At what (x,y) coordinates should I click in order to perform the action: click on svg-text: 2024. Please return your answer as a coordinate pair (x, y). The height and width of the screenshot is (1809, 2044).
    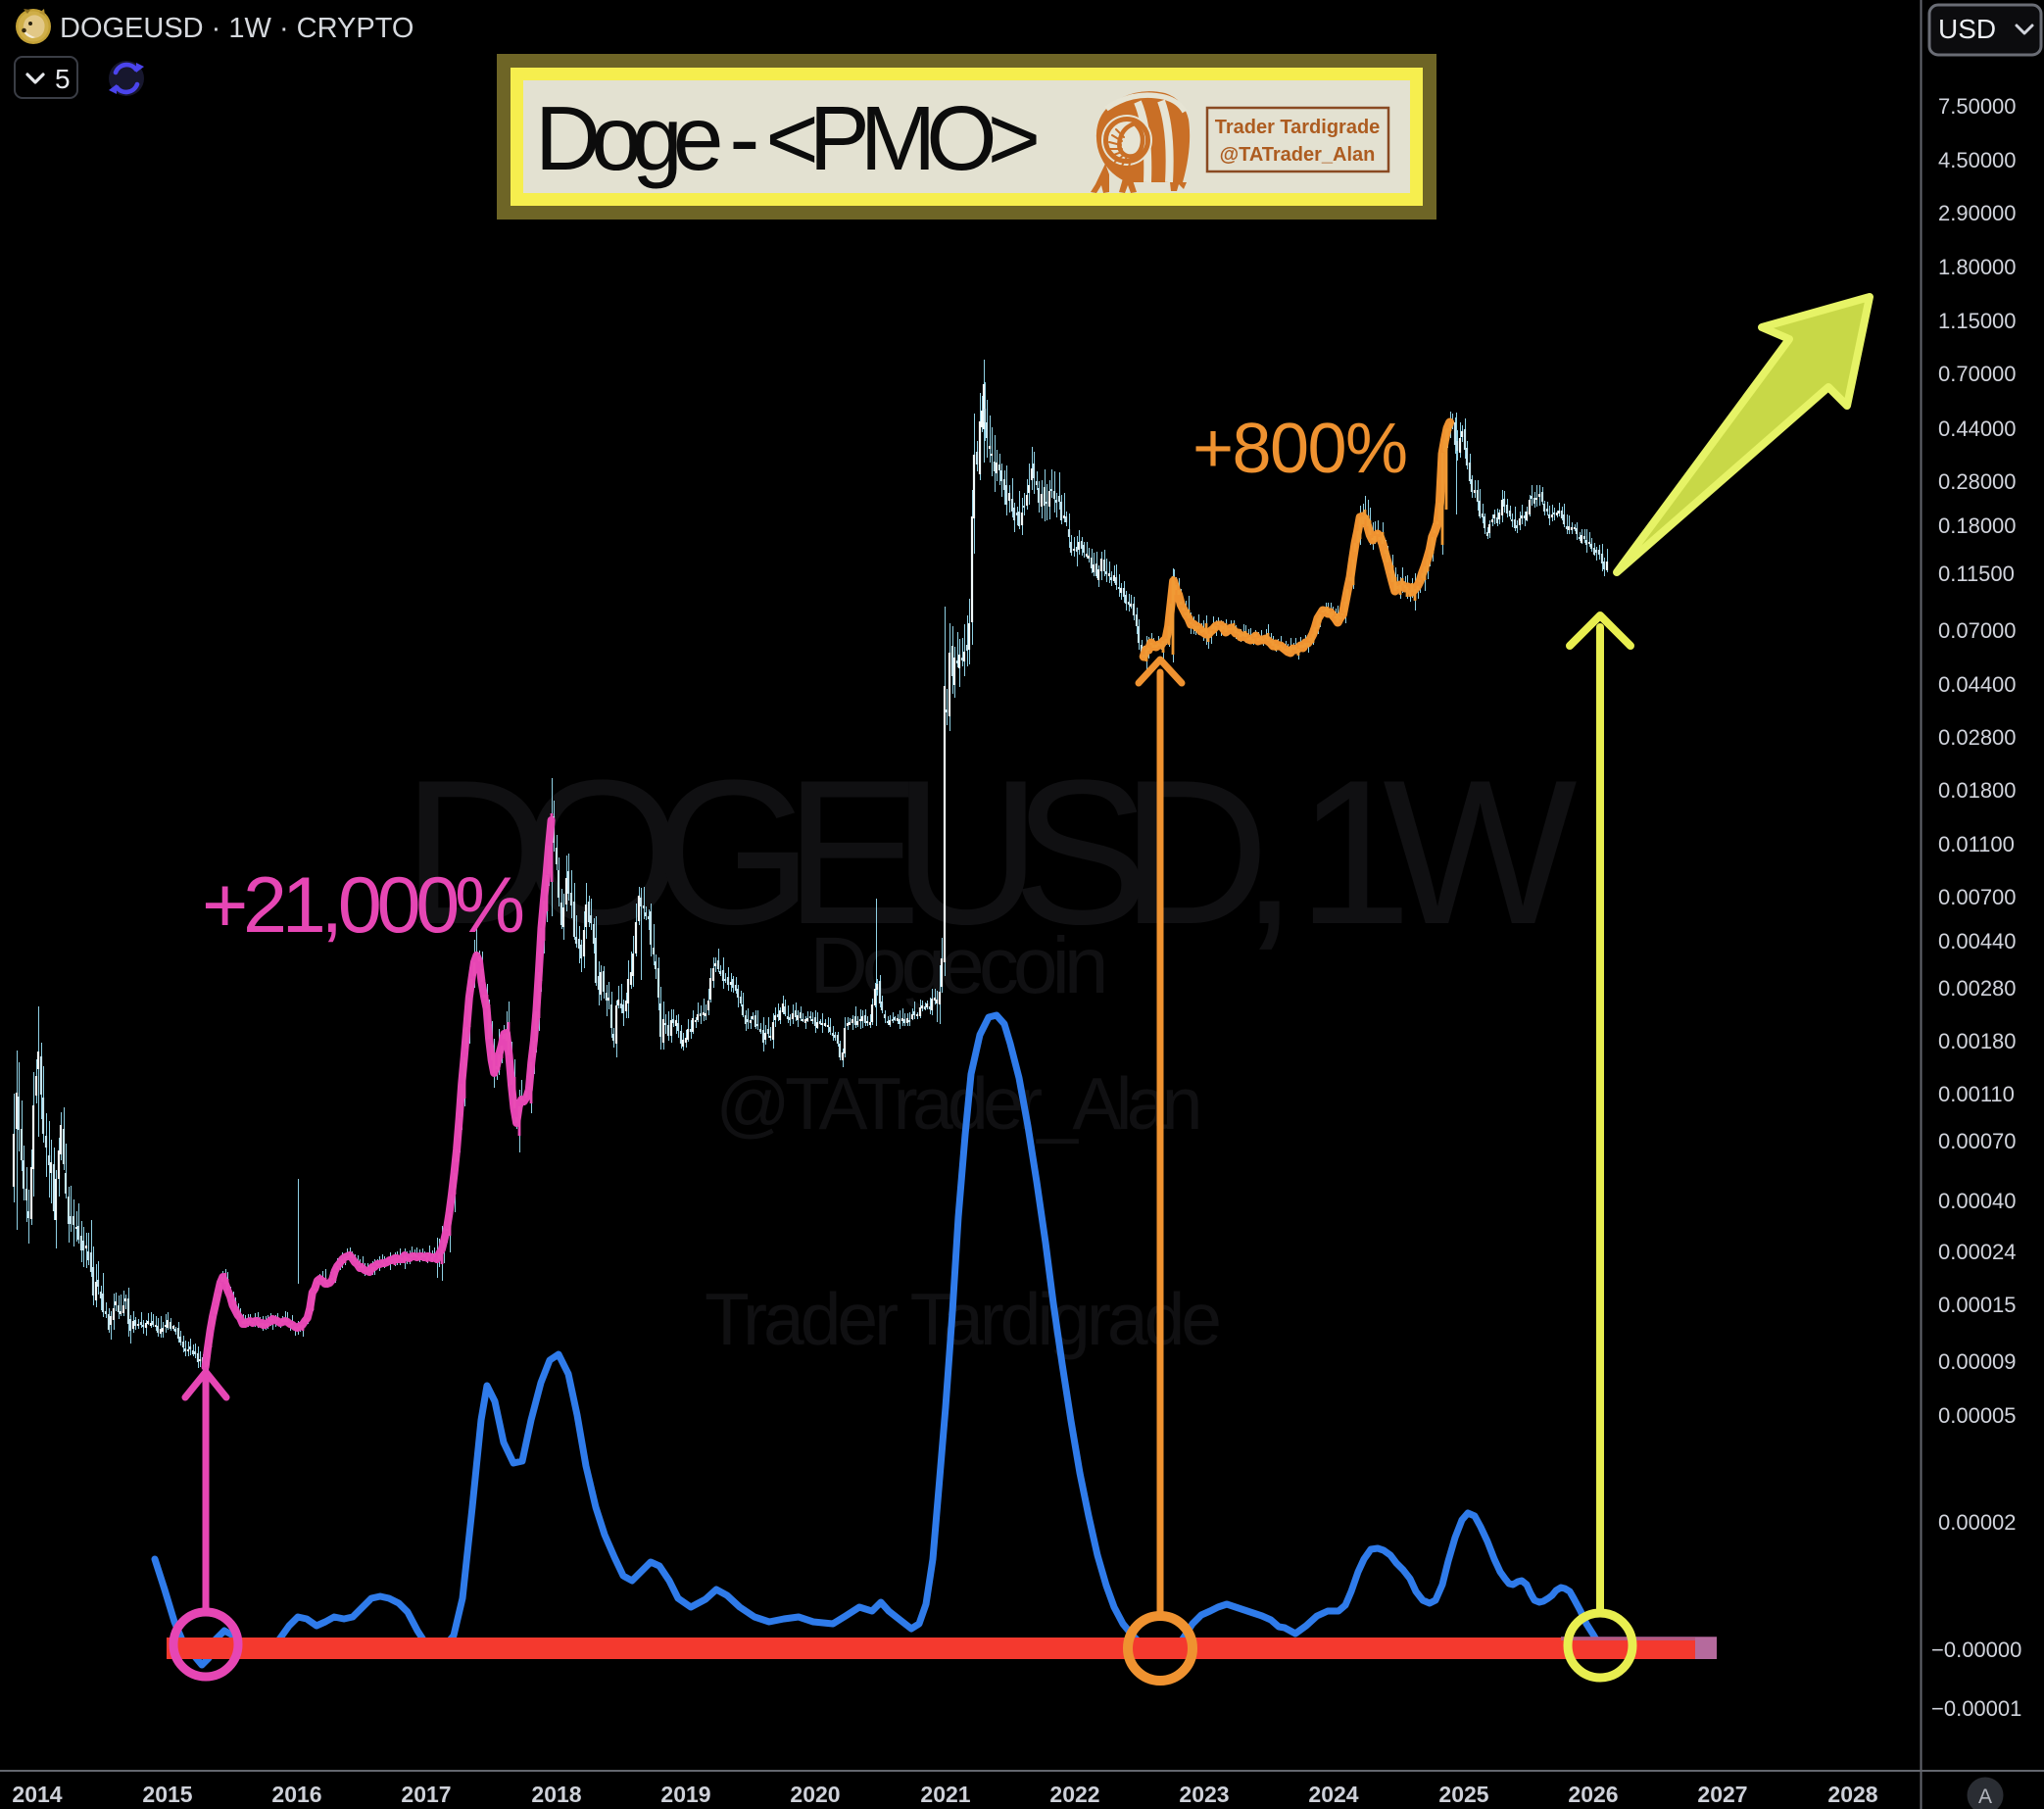
    Looking at the image, I should click on (1333, 1795).